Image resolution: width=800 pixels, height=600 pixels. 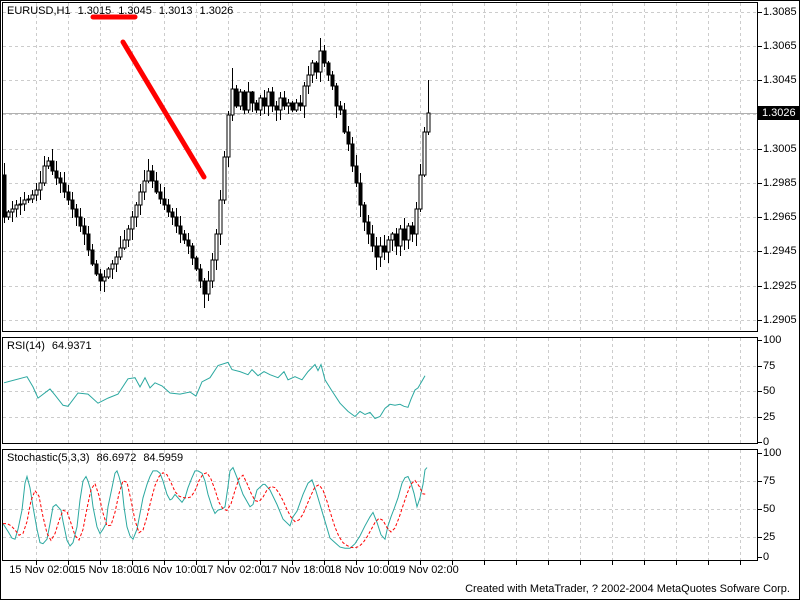 What do you see at coordinates (780, 286) in the screenshot?
I see `price-axis-label: 1.2925` at bounding box center [780, 286].